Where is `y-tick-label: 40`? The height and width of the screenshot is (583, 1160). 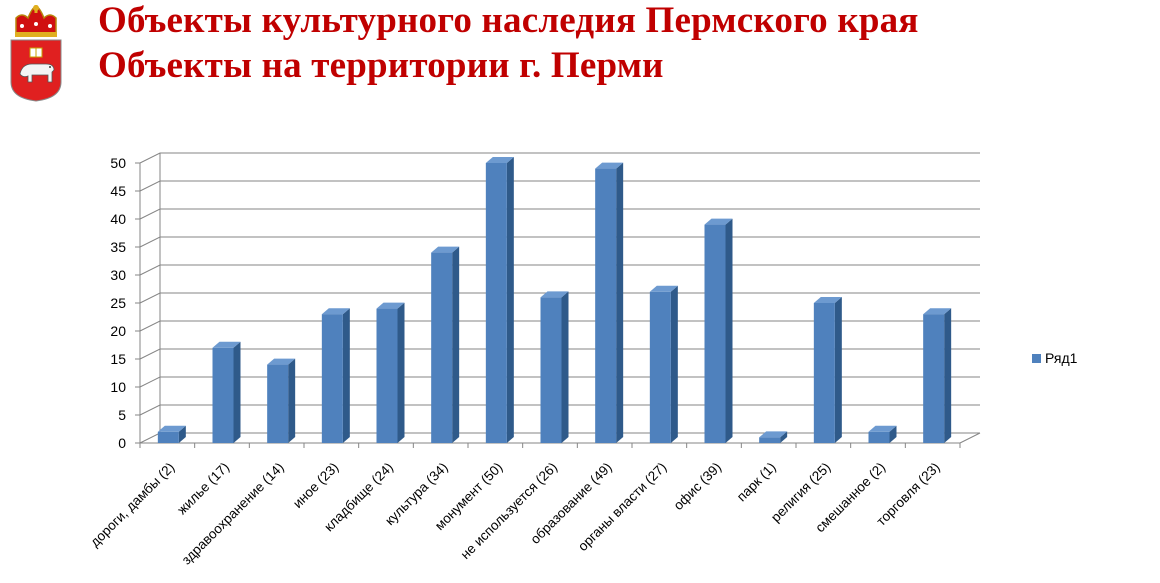
y-tick-label: 40 is located at coordinates (118, 219).